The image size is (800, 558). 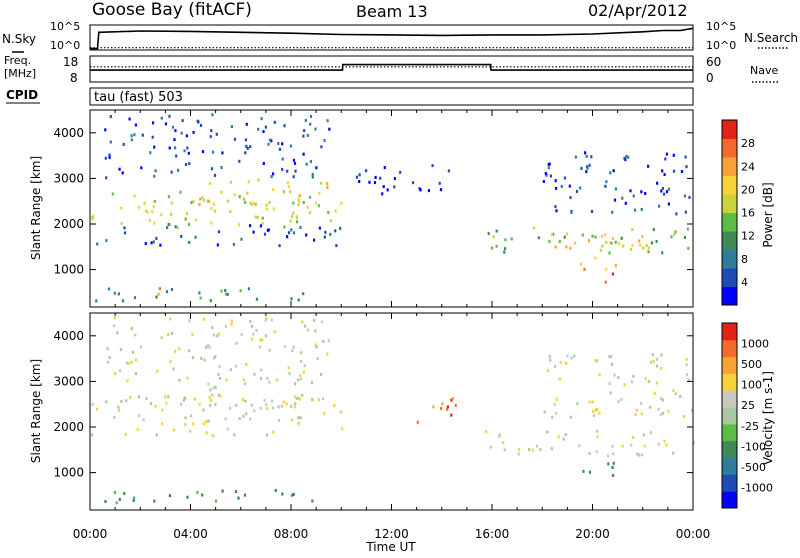 I want to click on power-colorbar: 28 24 20 16 12 8 4, so click(x=738, y=212).